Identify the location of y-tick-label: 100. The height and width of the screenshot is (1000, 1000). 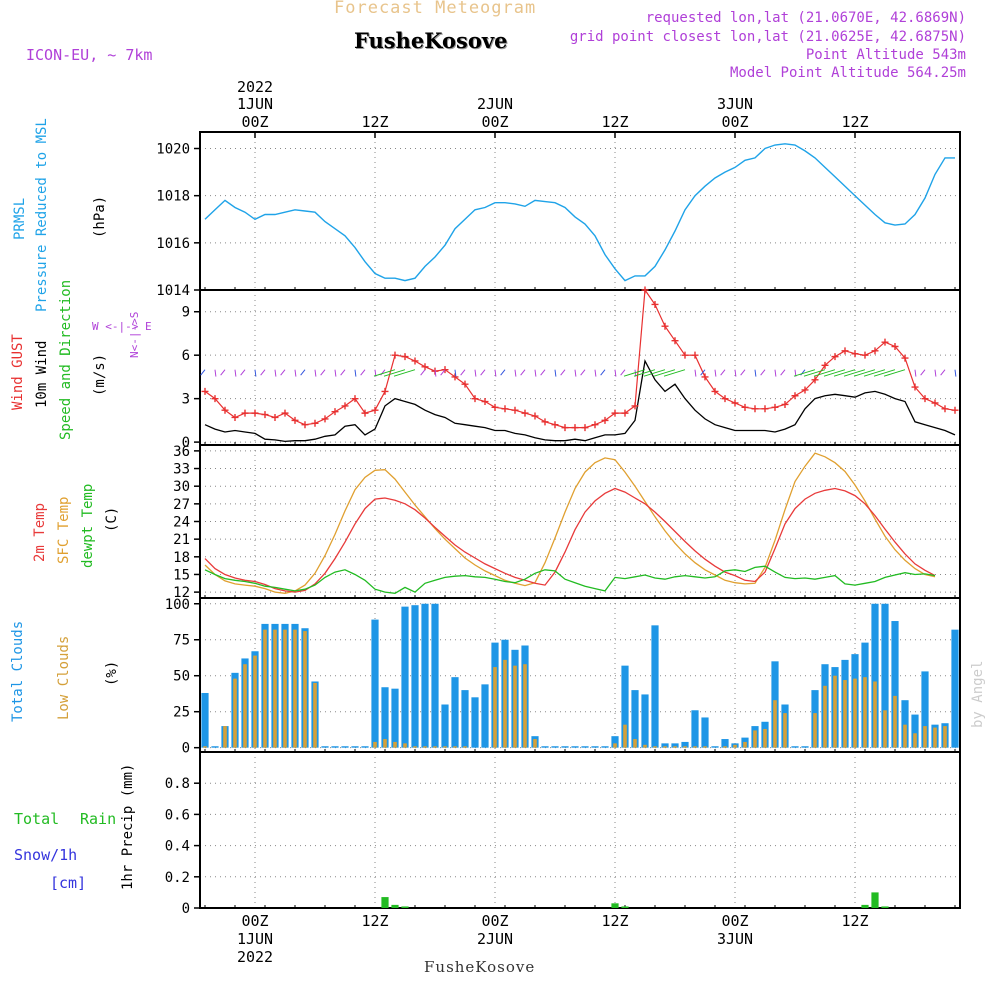
(177, 605).